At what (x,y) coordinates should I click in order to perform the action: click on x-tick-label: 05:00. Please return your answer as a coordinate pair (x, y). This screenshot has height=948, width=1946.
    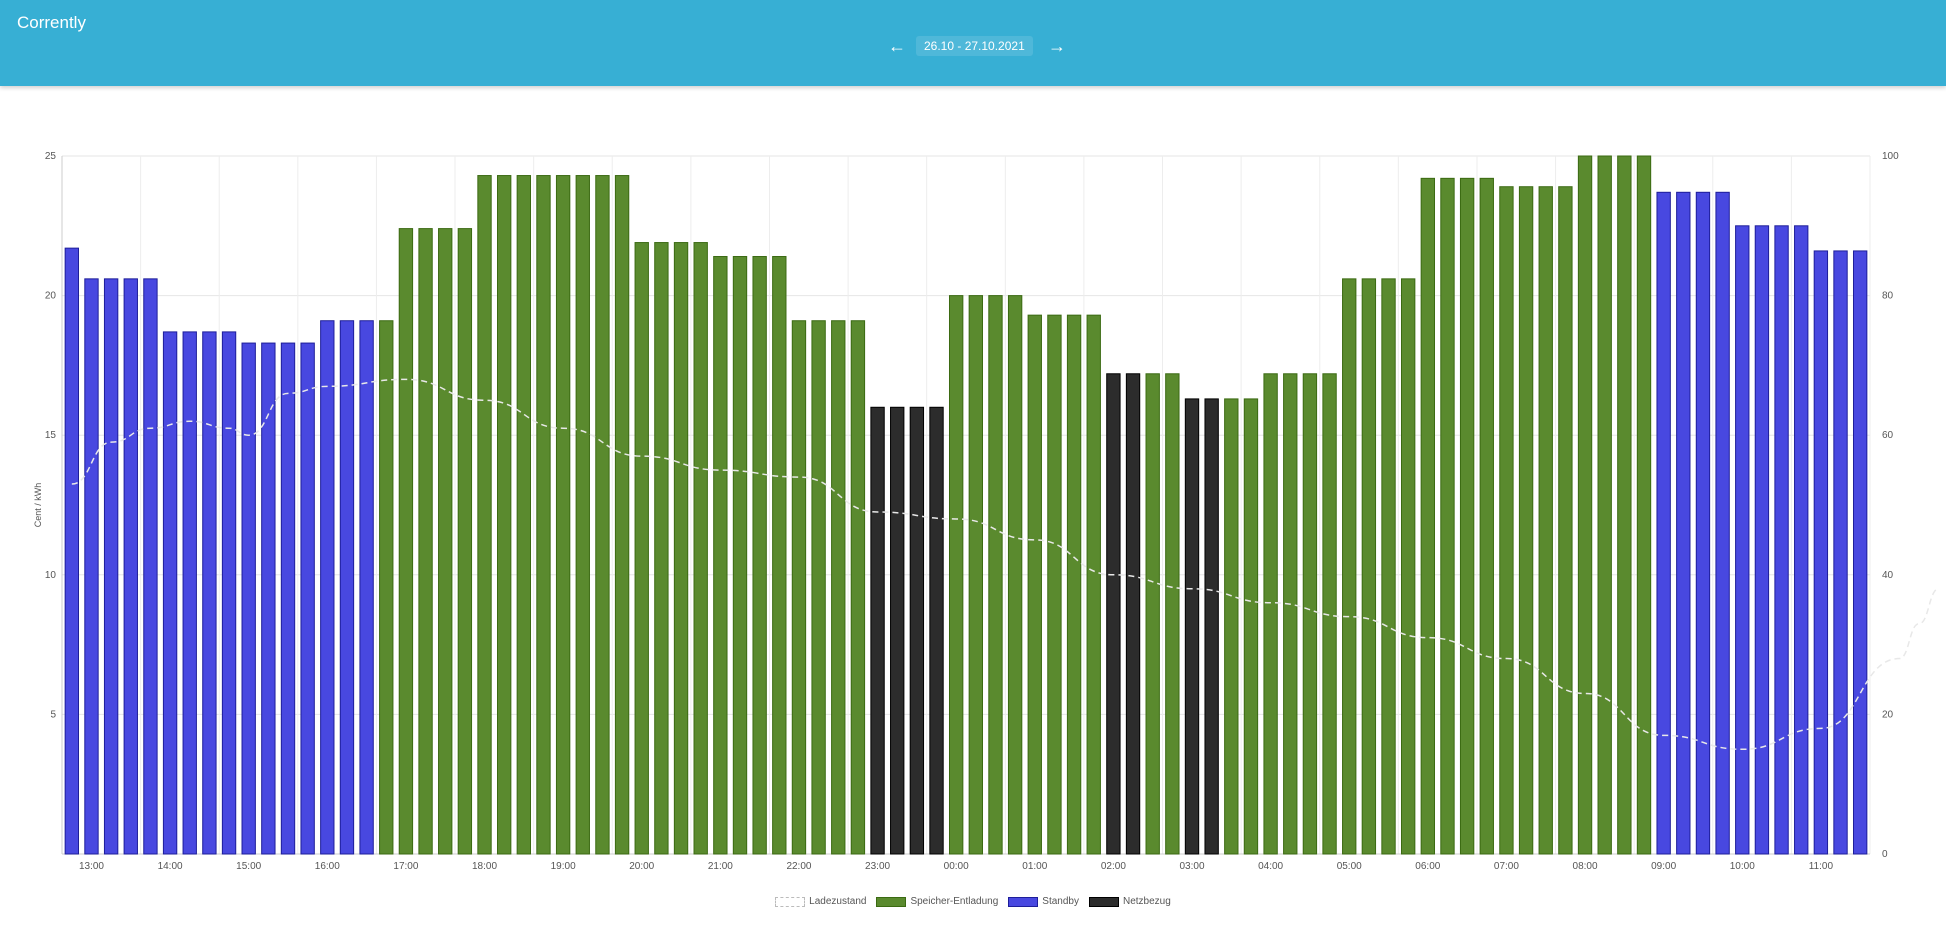
    Looking at the image, I should click on (1349, 866).